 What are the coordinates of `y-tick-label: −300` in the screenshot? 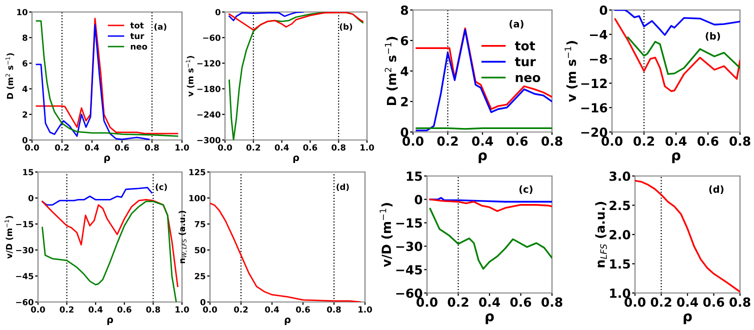 It's located at (208, 140).